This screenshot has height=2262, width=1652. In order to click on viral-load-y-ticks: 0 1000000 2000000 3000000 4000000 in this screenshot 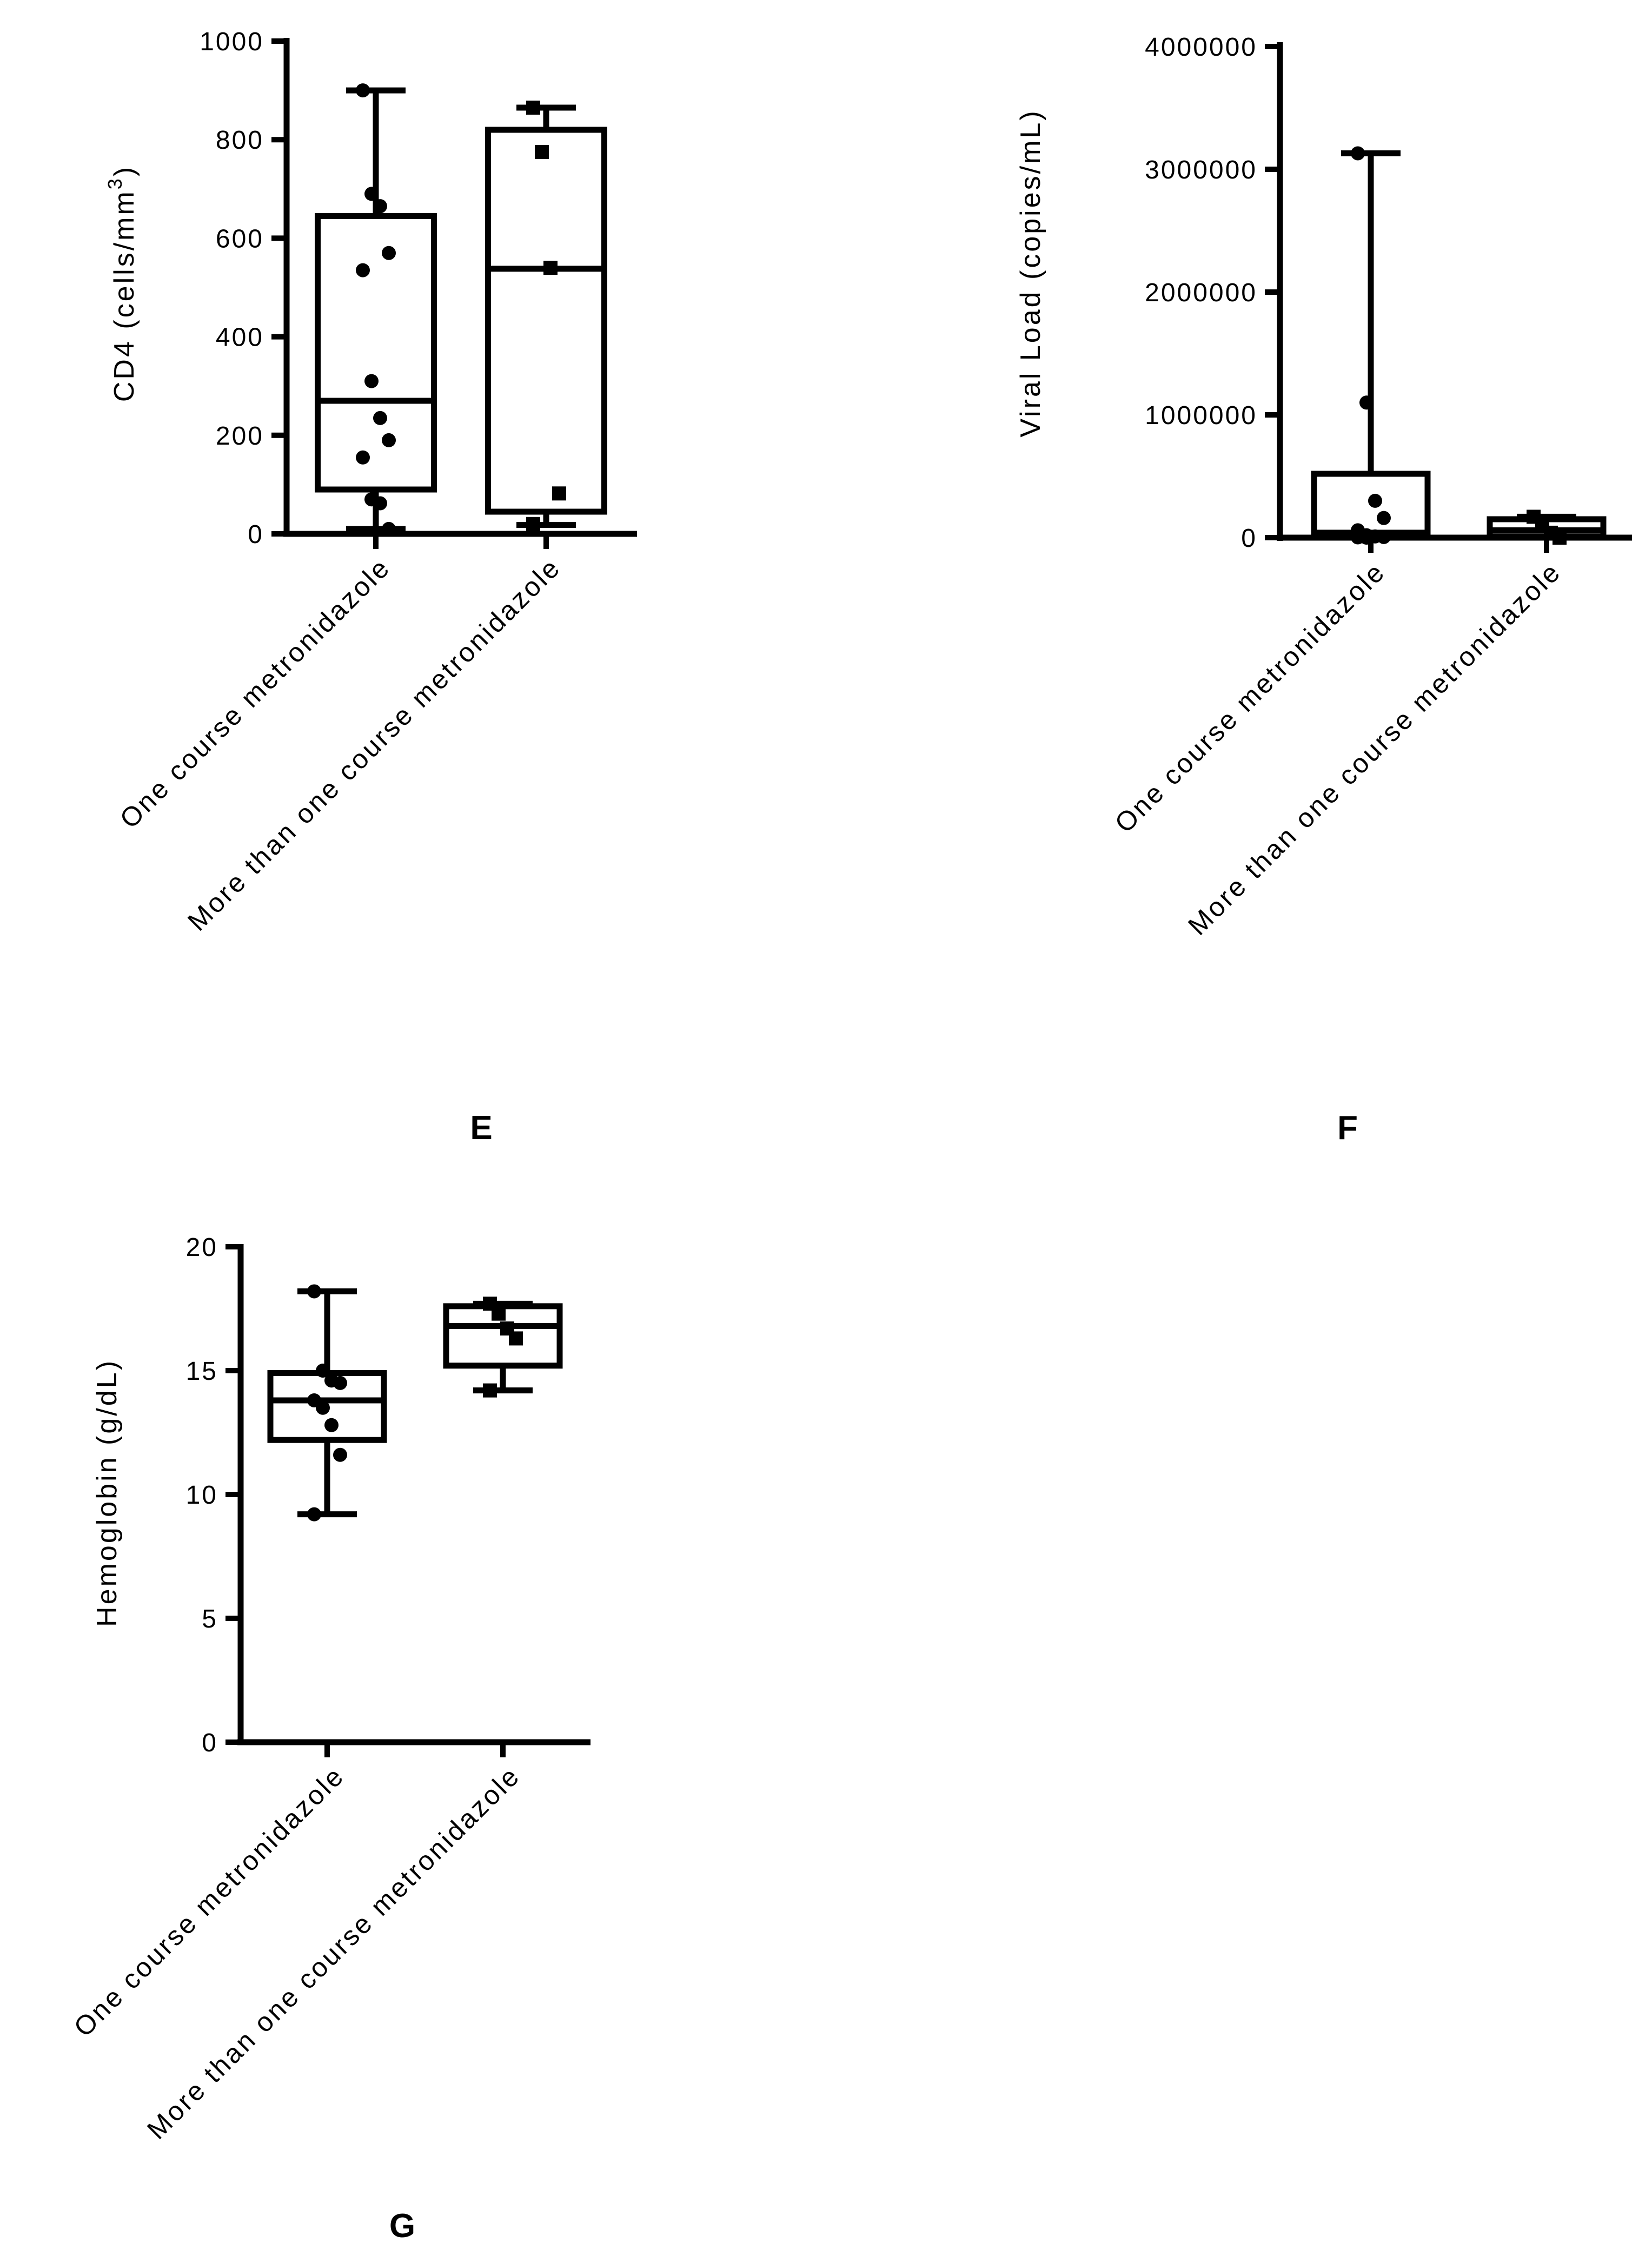, I will do `click(1212, 293)`.